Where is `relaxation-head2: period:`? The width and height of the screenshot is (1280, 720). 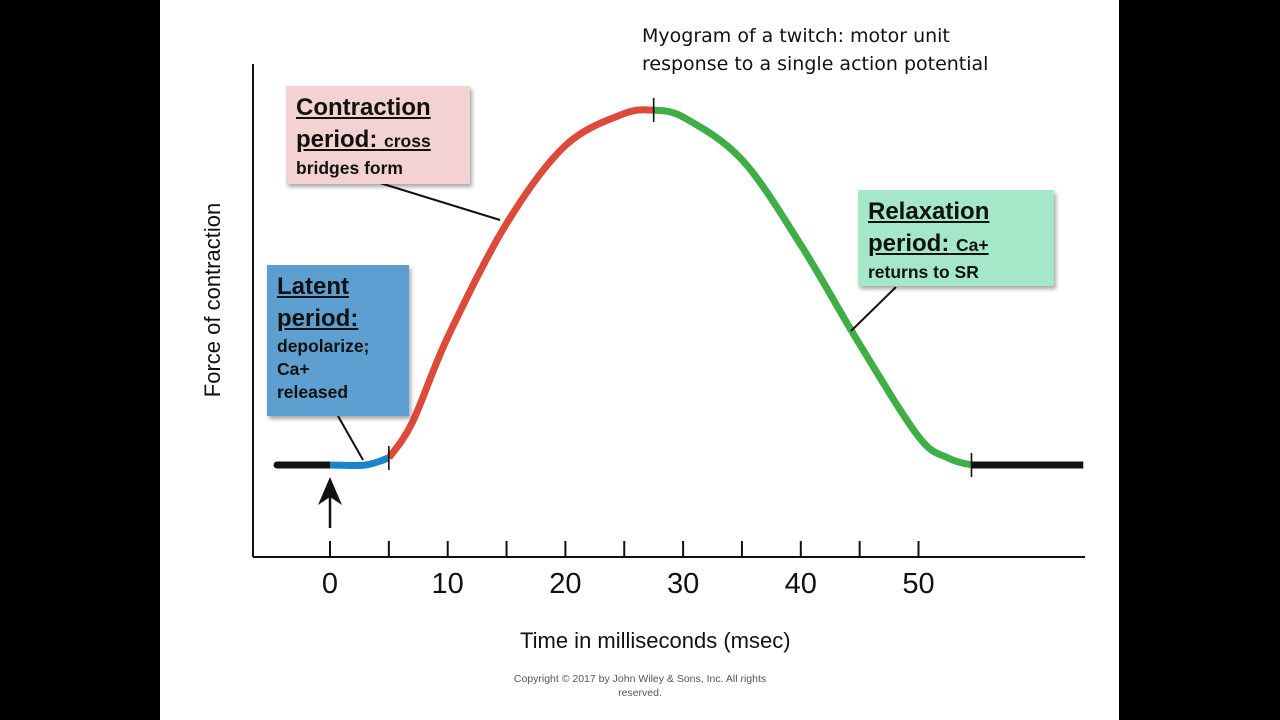 relaxation-head2: period: is located at coordinates (909, 243).